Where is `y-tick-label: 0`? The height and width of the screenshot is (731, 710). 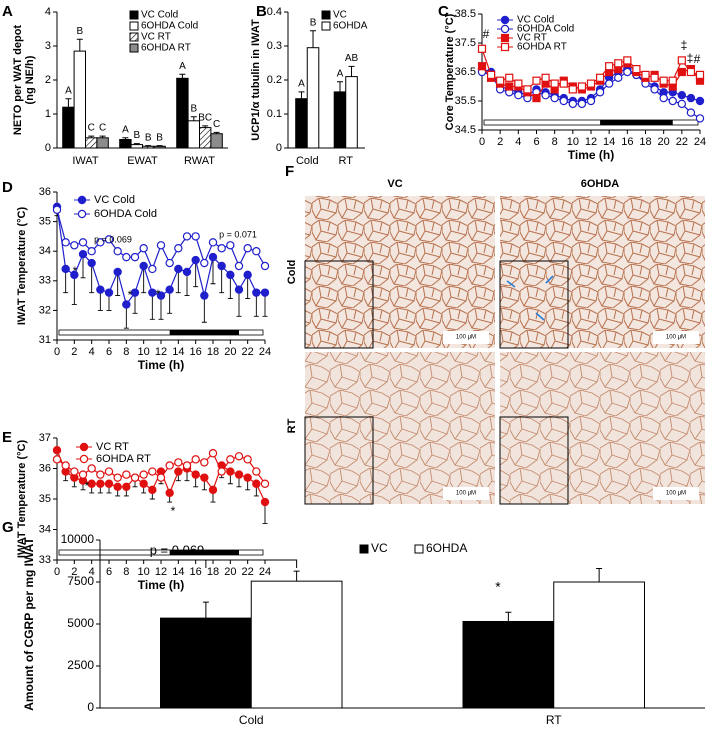
y-tick-label: 0 is located at coordinates (48, 148).